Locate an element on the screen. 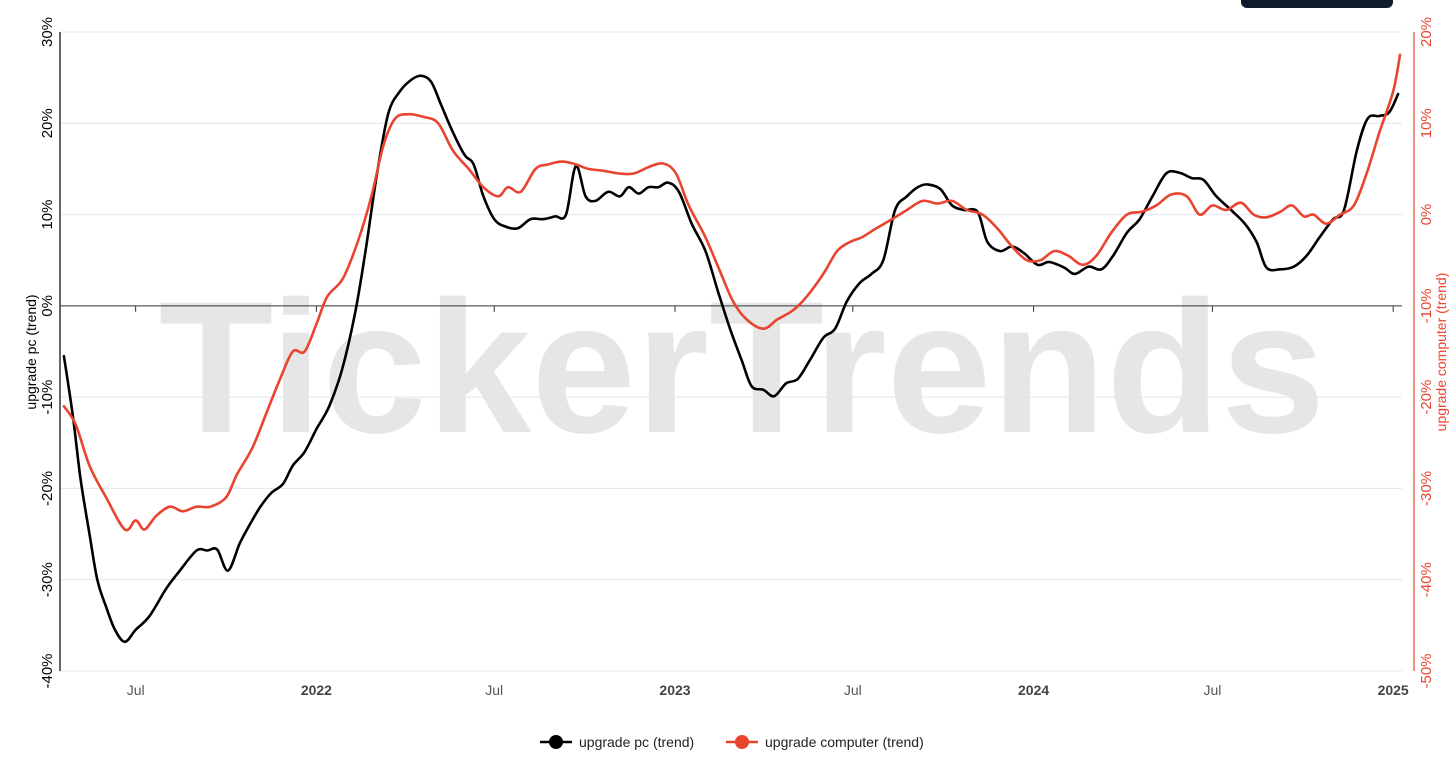 Image resolution: width=1456 pixels, height=769 pixels. x-tick-label: 2024 is located at coordinates (1033, 690).